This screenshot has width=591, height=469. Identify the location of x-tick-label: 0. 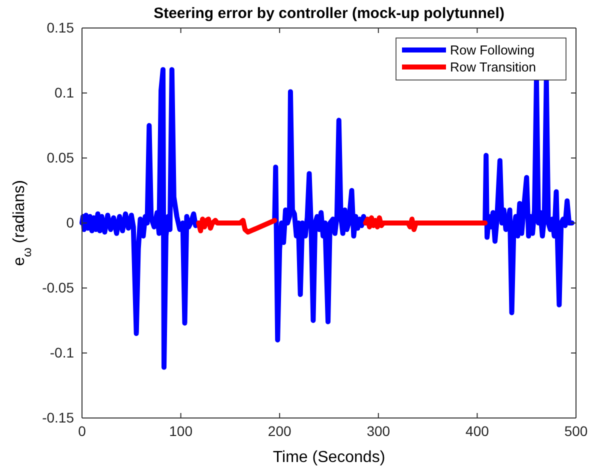
(82, 430).